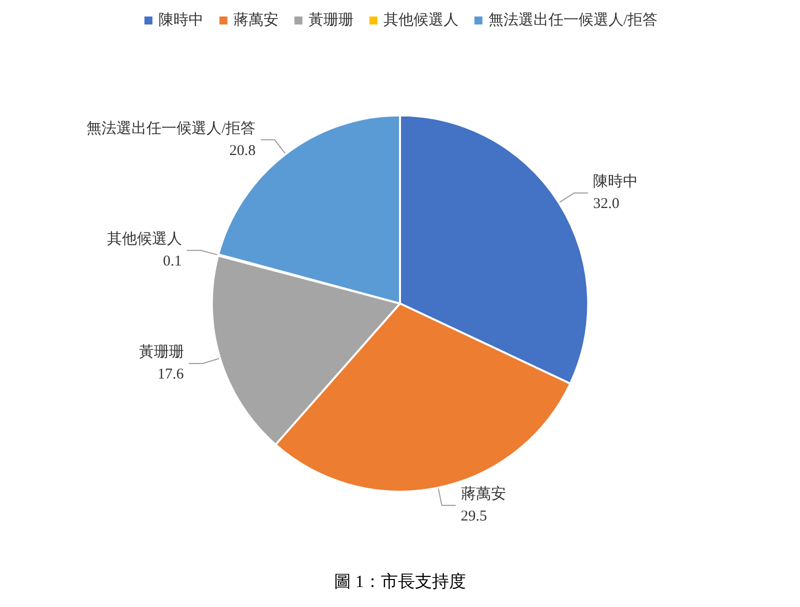 This screenshot has width=800, height=607. I want to click on data-label: 32.0, so click(606, 204).